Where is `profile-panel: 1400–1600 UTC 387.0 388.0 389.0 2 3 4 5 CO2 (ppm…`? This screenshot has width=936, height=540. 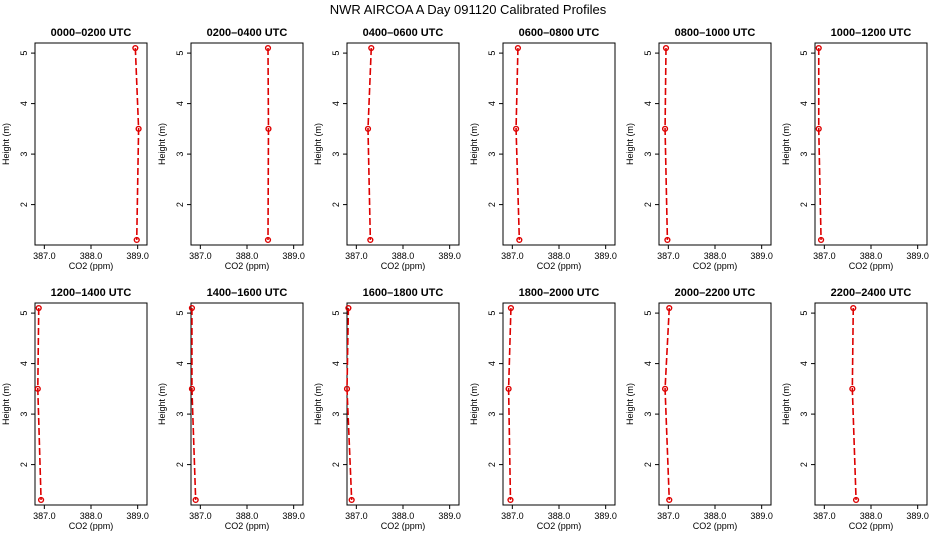 profile-panel: 1400–1600 UTC 387.0 388.0 389.0 2 3 4 5 CO2 (ppm… is located at coordinates (231, 409).